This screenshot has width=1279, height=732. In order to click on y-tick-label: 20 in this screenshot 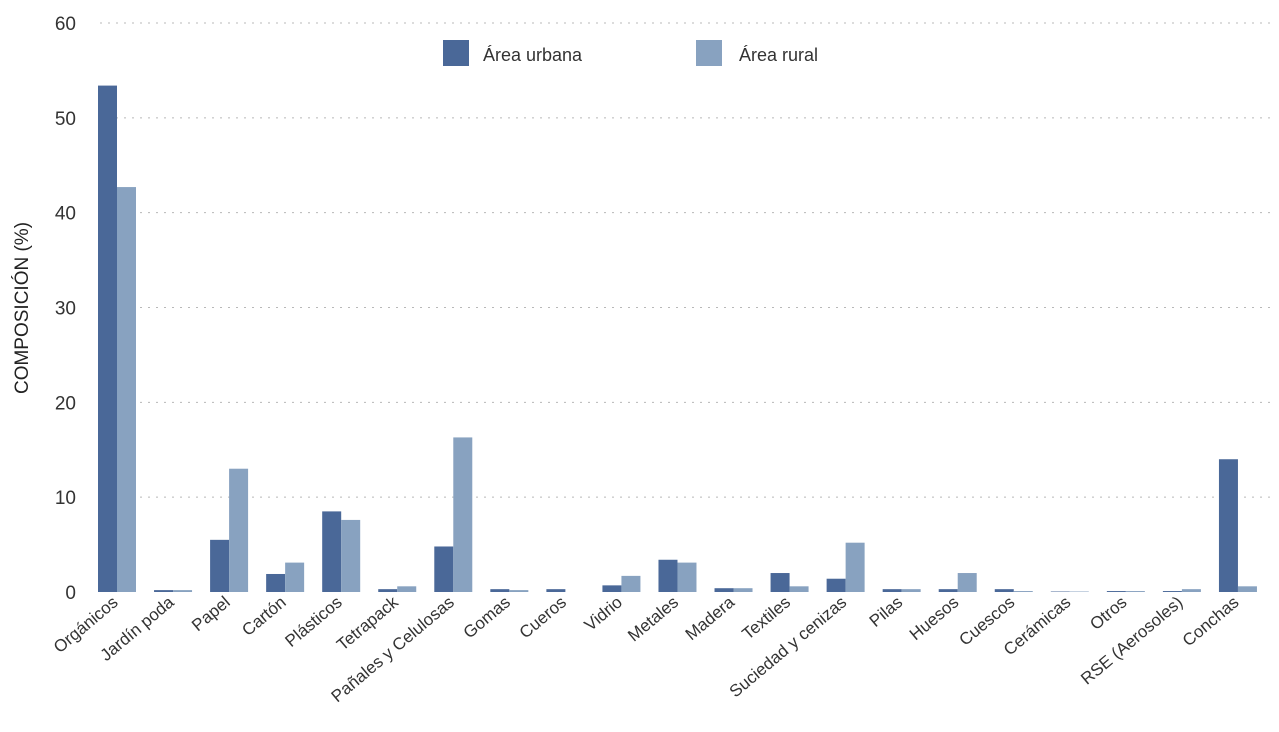, I will do `click(65, 403)`.